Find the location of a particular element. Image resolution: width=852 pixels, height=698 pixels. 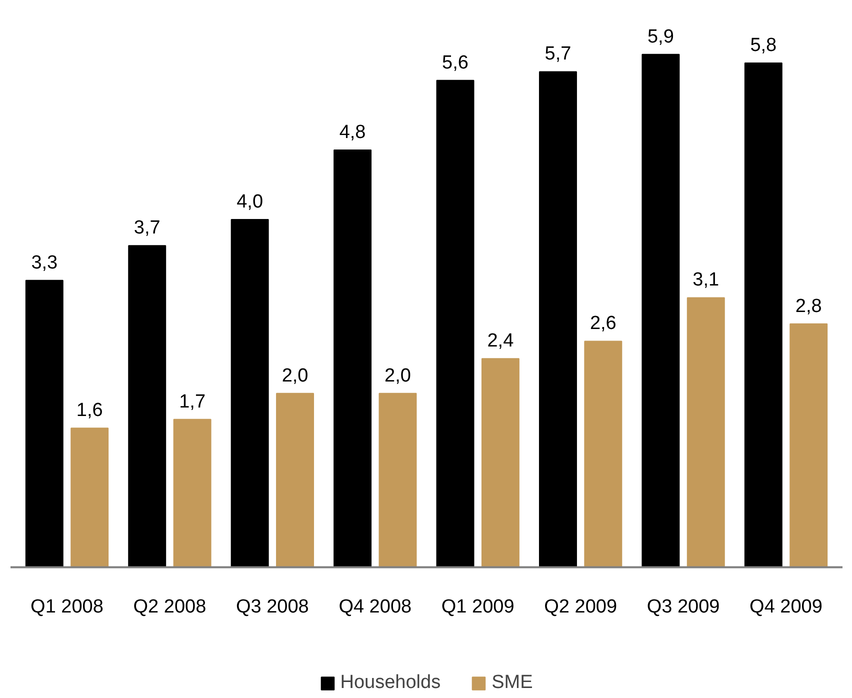

data-label: 2,6 is located at coordinates (603, 323).